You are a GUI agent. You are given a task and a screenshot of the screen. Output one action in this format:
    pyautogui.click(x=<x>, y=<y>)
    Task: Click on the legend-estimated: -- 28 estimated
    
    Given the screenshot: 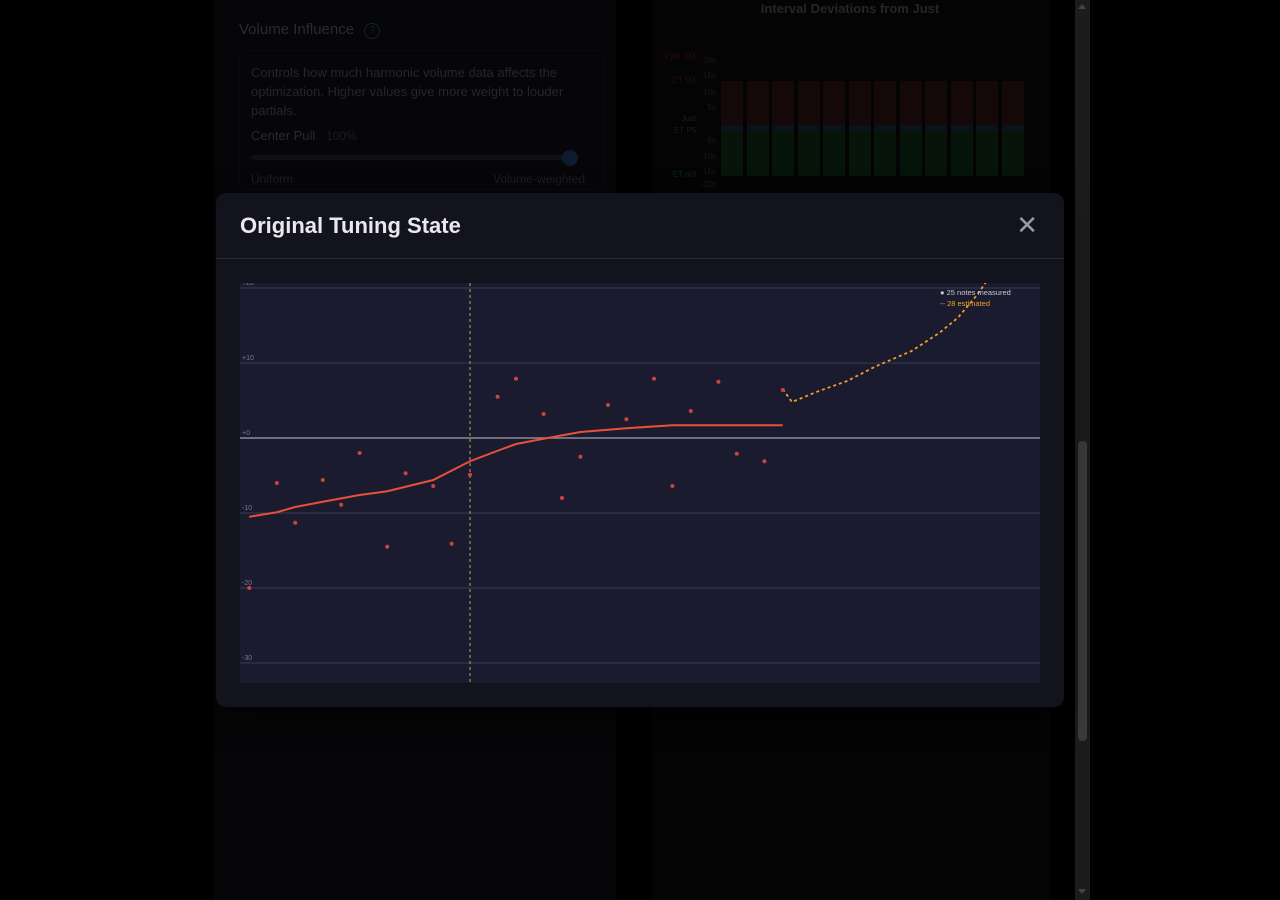 What is the action you would take?
    pyautogui.click(x=965, y=303)
    